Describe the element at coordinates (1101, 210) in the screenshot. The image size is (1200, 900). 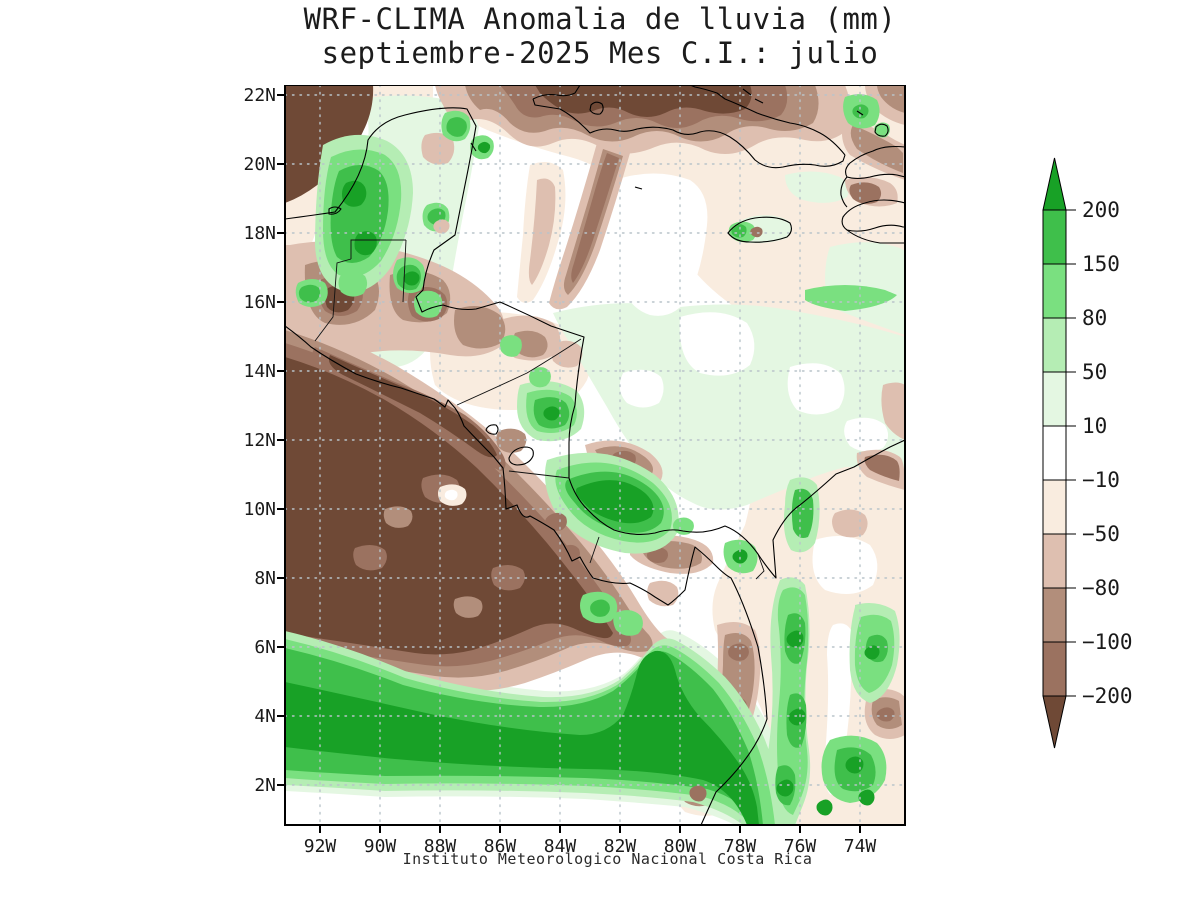
I see `colorbar-label: 200` at that location.